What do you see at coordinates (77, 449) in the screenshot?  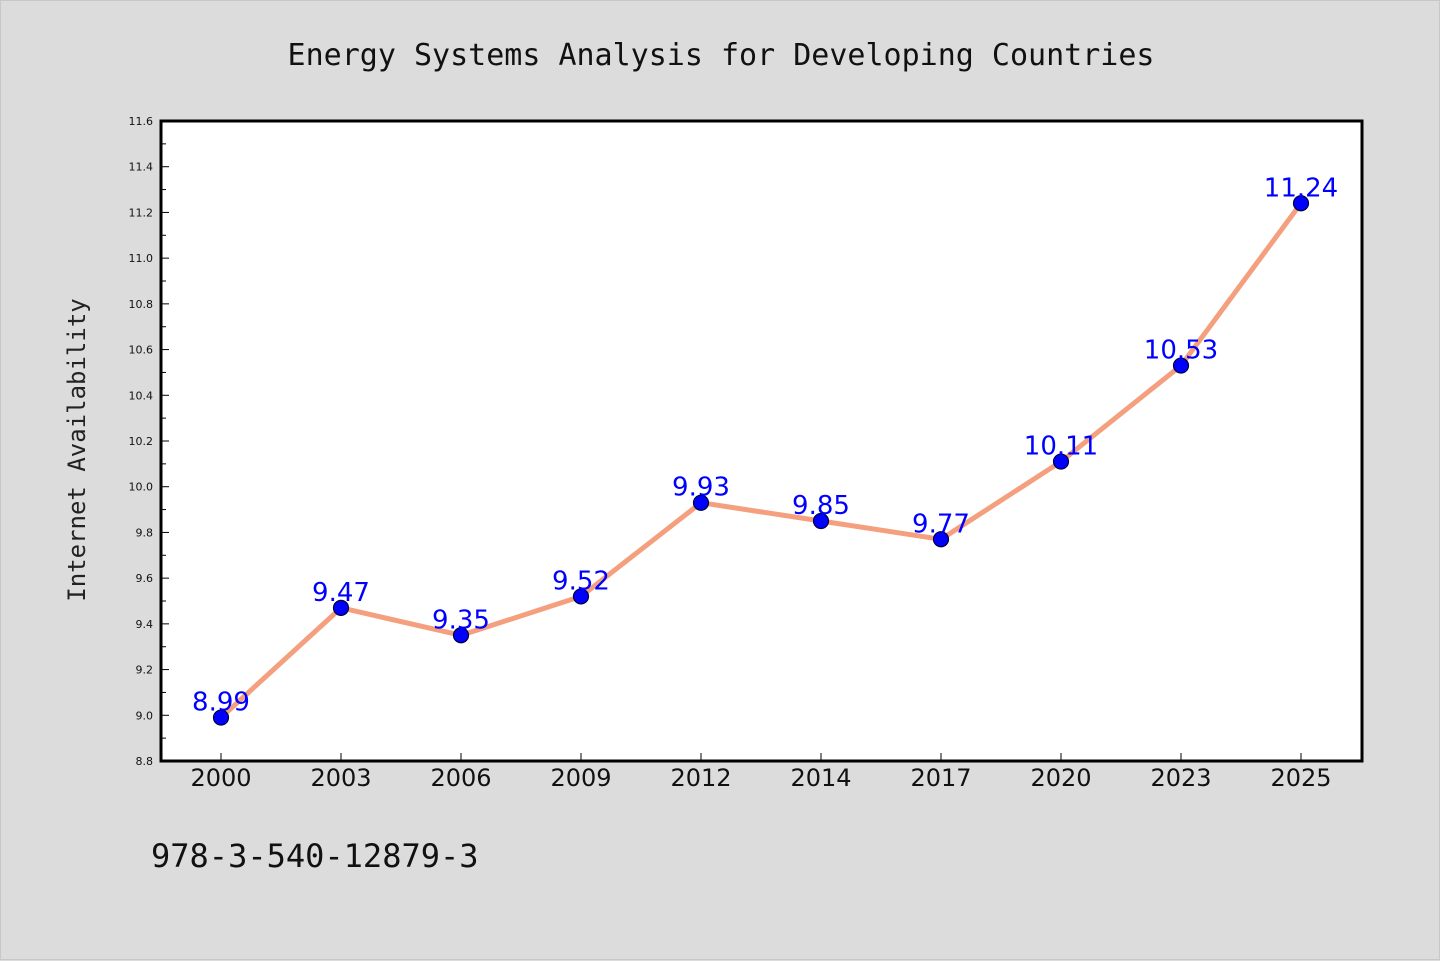 I see `y-axis-label: Internet Availability` at bounding box center [77, 449].